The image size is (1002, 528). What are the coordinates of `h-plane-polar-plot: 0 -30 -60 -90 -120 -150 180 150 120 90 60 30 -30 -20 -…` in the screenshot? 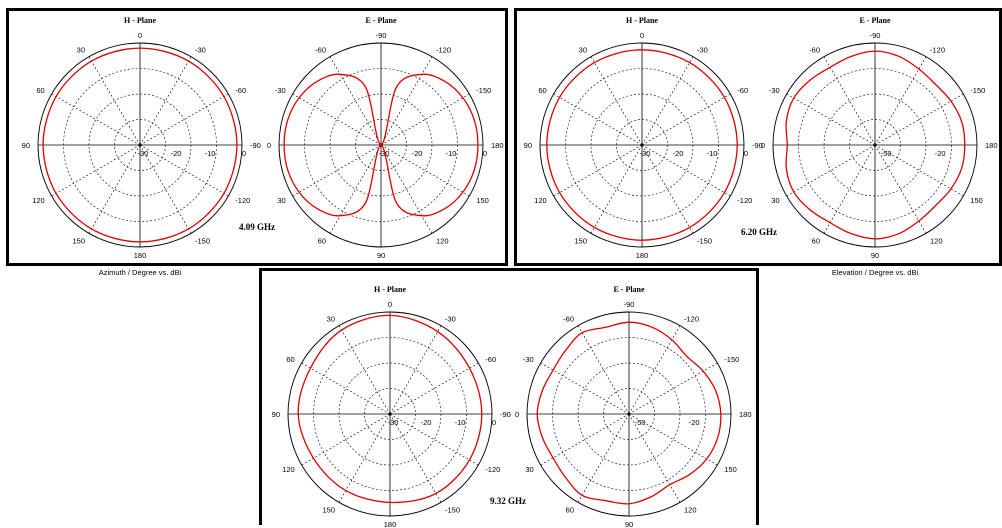 It's located at (141, 146).